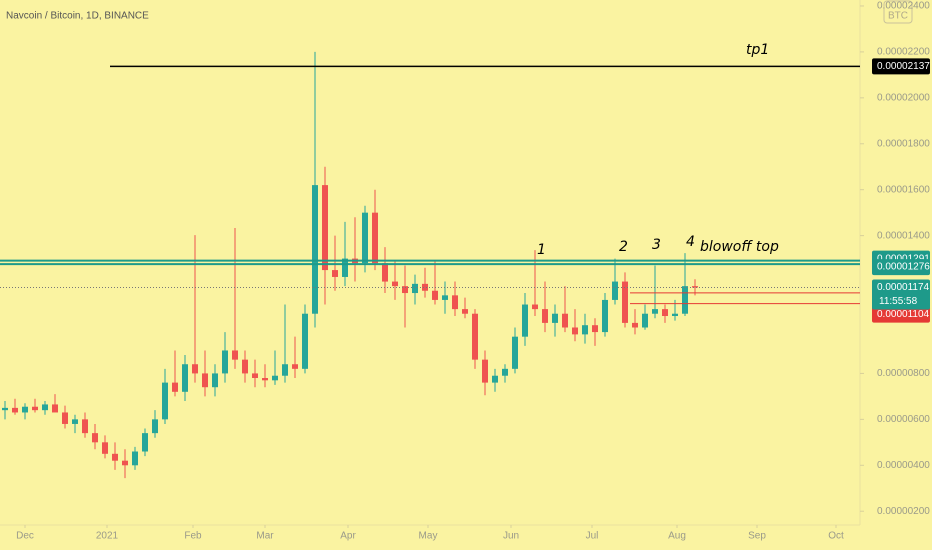 This screenshot has width=932, height=550. What do you see at coordinates (757, 50) in the screenshot?
I see `annotation: tp1` at bounding box center [757, 50].